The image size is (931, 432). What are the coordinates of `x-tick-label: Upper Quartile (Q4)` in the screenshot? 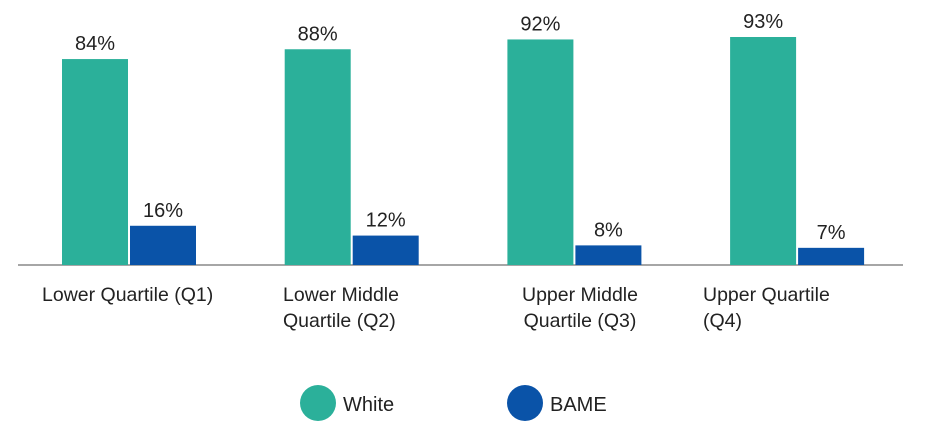 It's located at (766, 308).